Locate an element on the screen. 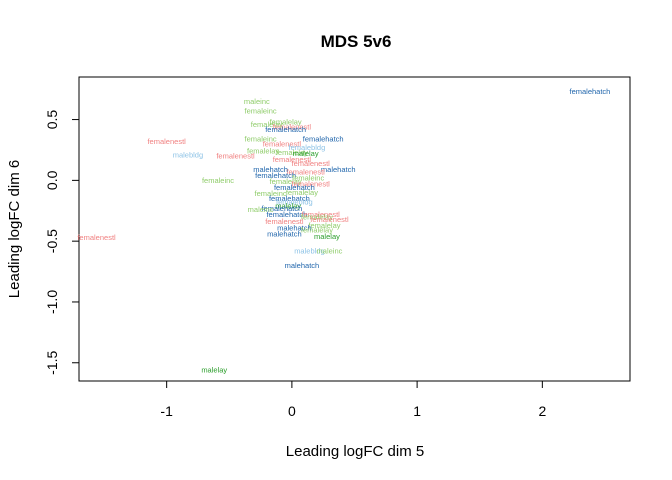 This screenshot has height=480, width=672. y-axis: 0.5 0.0 -0.5 -1.0 -1.5 is located at coordinates (62, 242).